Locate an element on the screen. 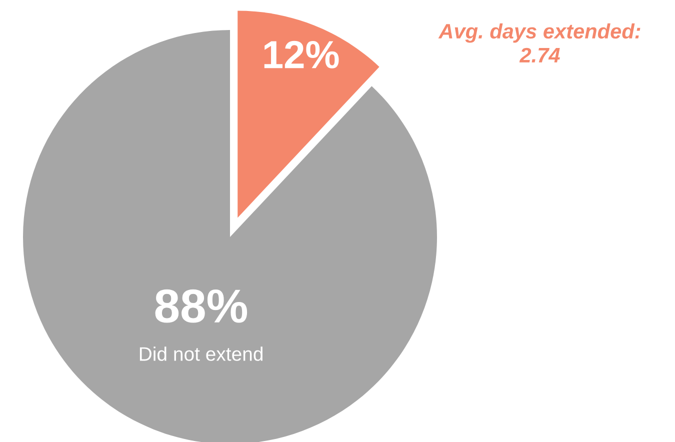 This screenshot has height=442, width=675. data-label: 88% is located at coordinates (201, 306).